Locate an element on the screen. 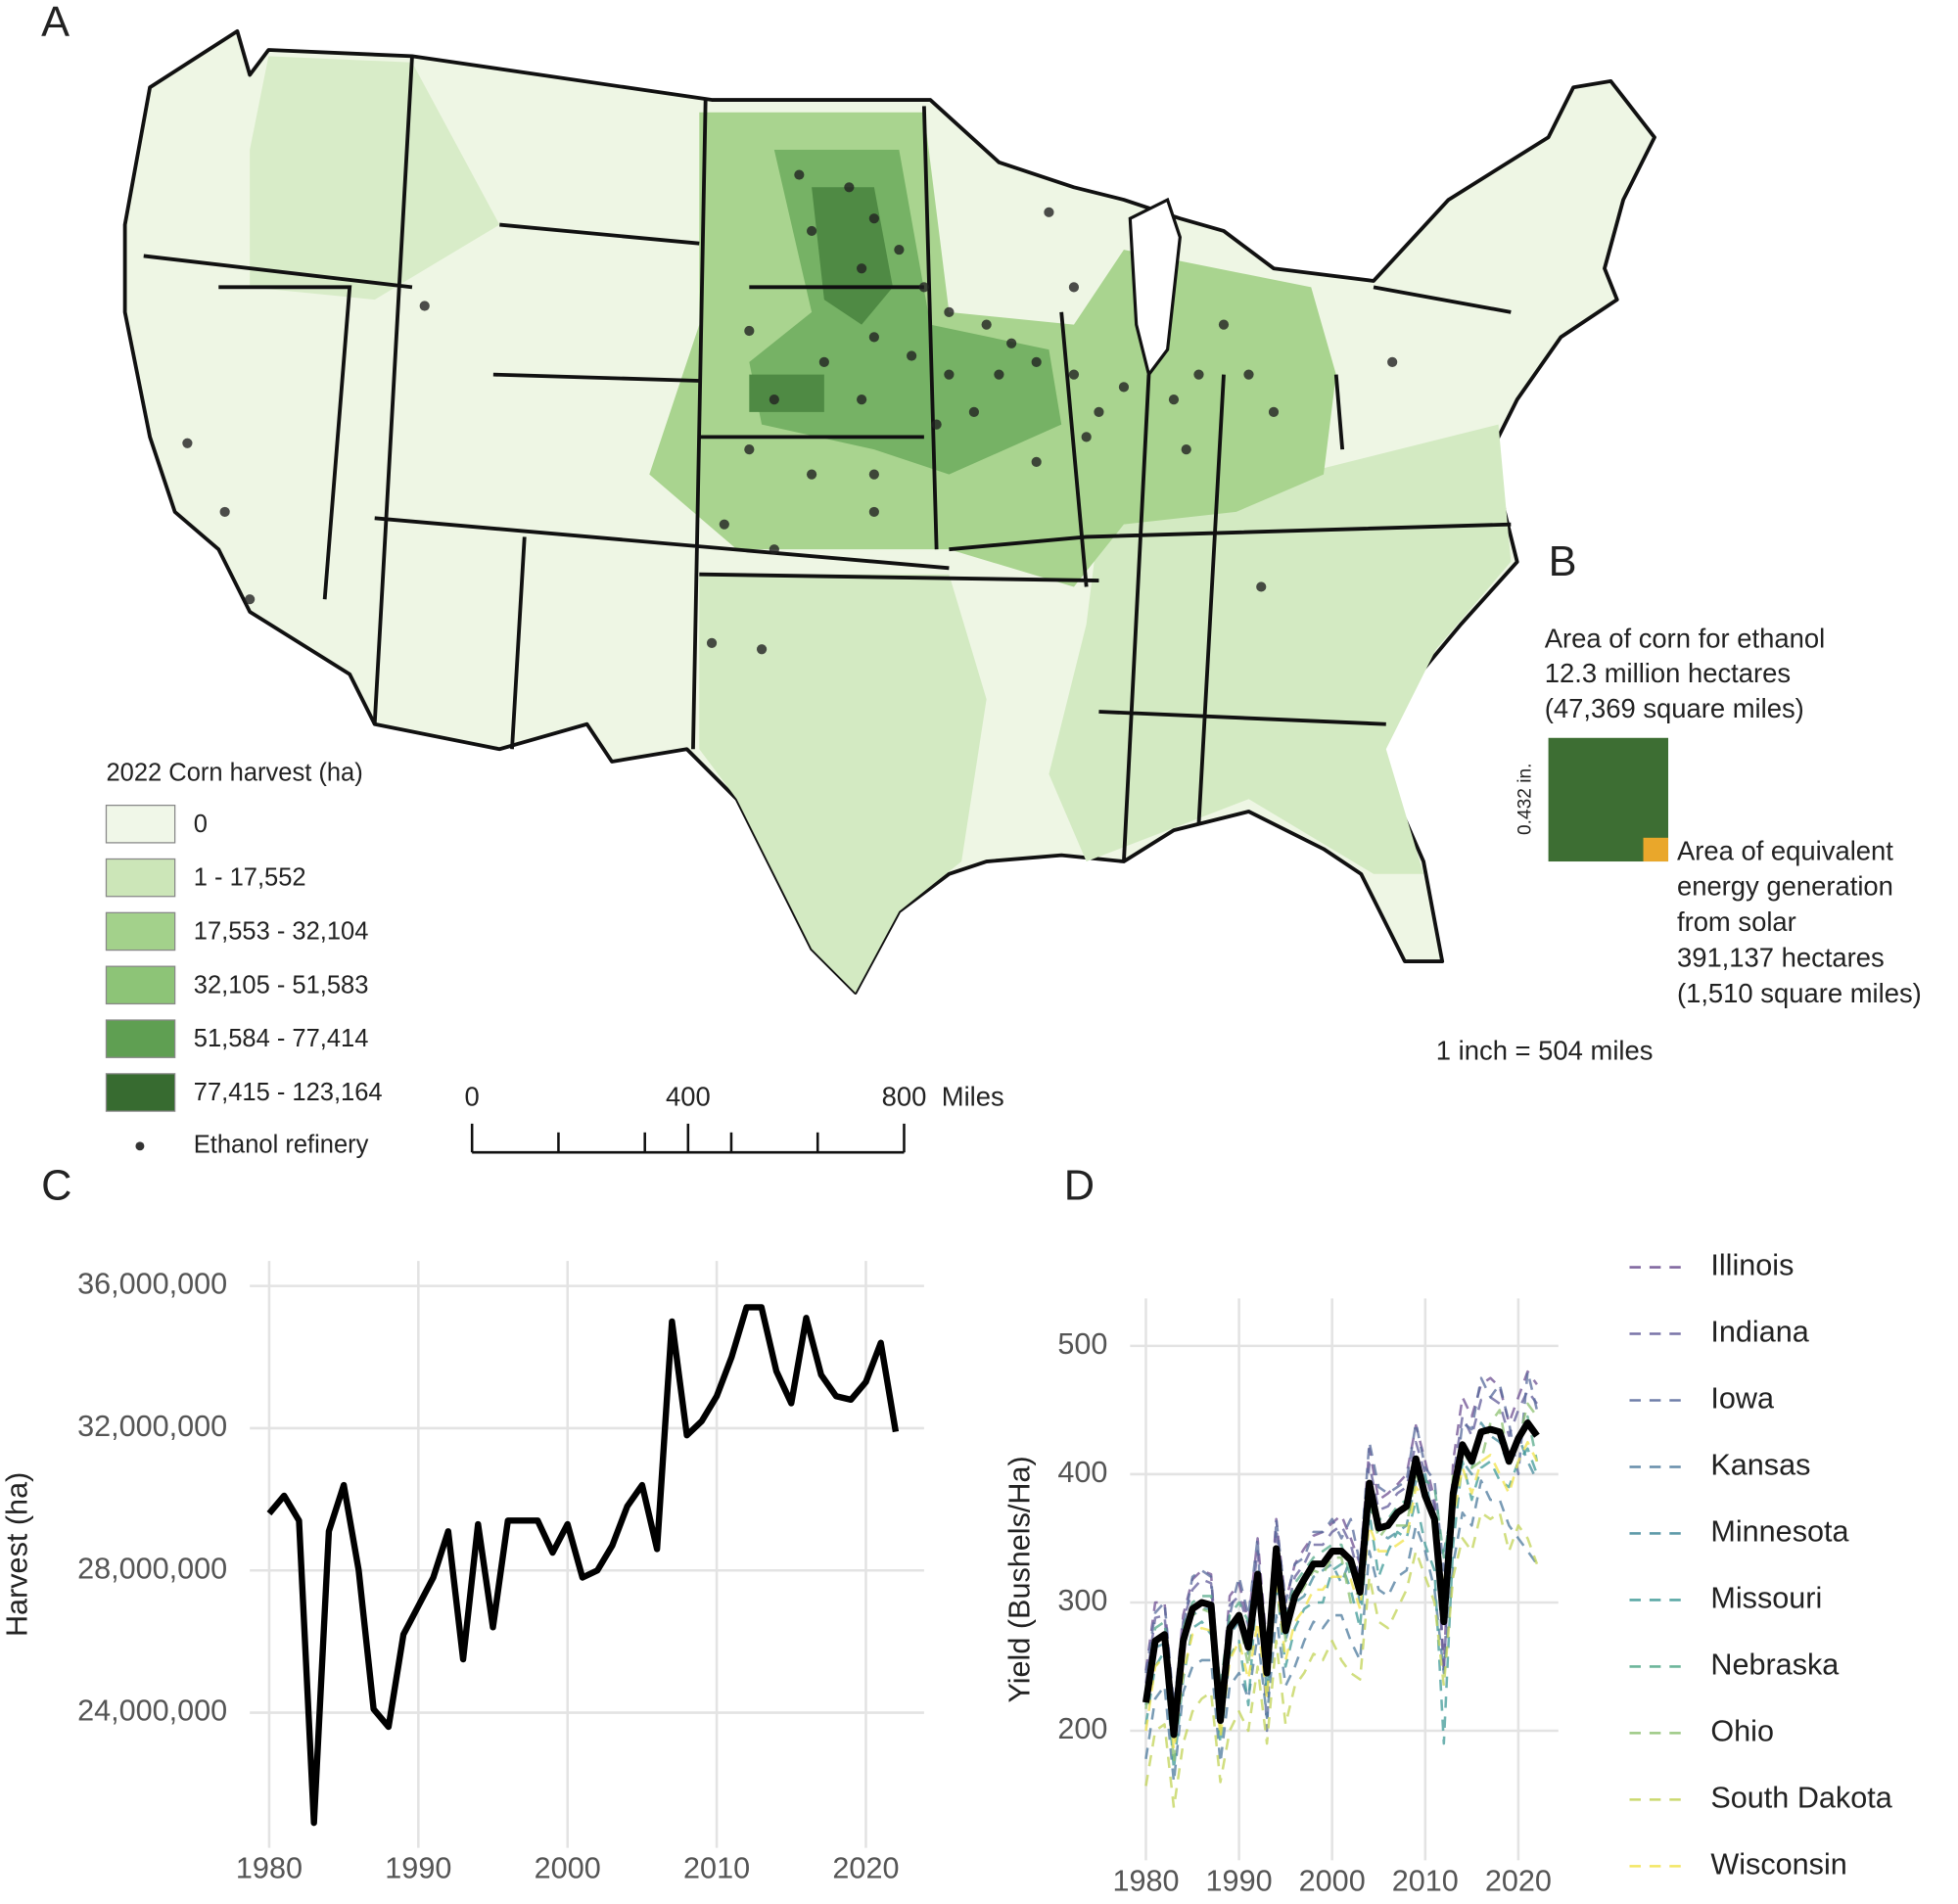 The image size is (1958, 1904). legend-refinery-dot is located at coordinates (140, 1146).